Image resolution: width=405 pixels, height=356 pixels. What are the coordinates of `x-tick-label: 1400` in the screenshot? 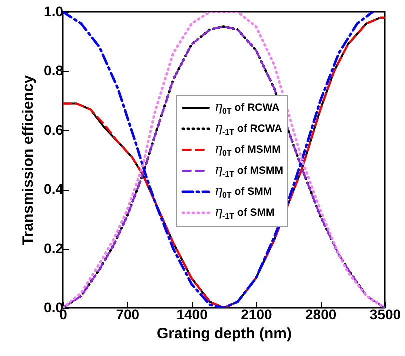 It's located at (192, 314).